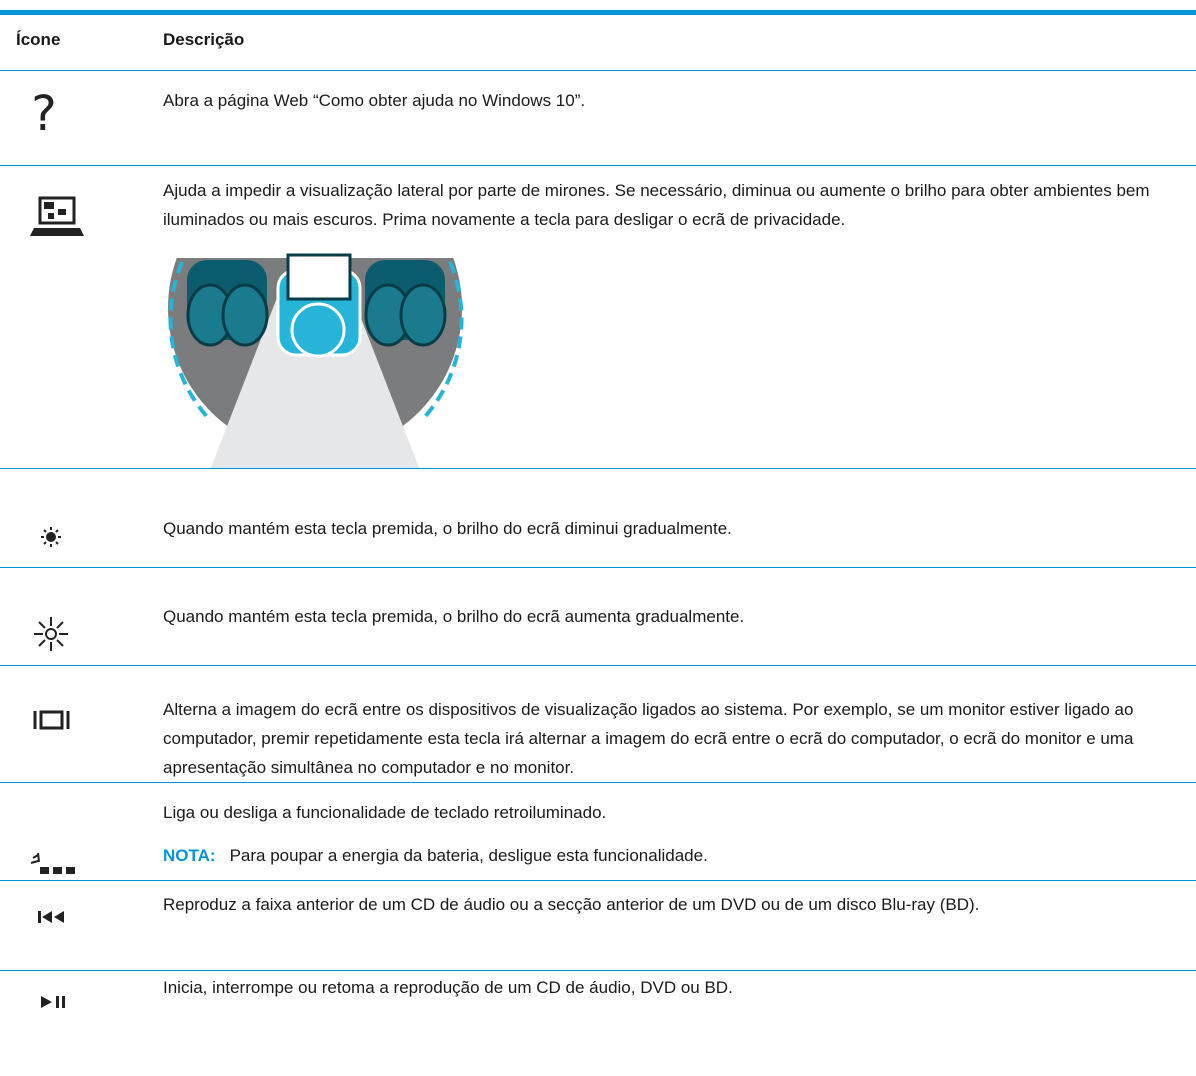 This screenshot has height=1076, width=1196. What do you see at coordinates (52, 863) in the screenshot?
I see `backlight-icon` at bounding box center [52, 863].